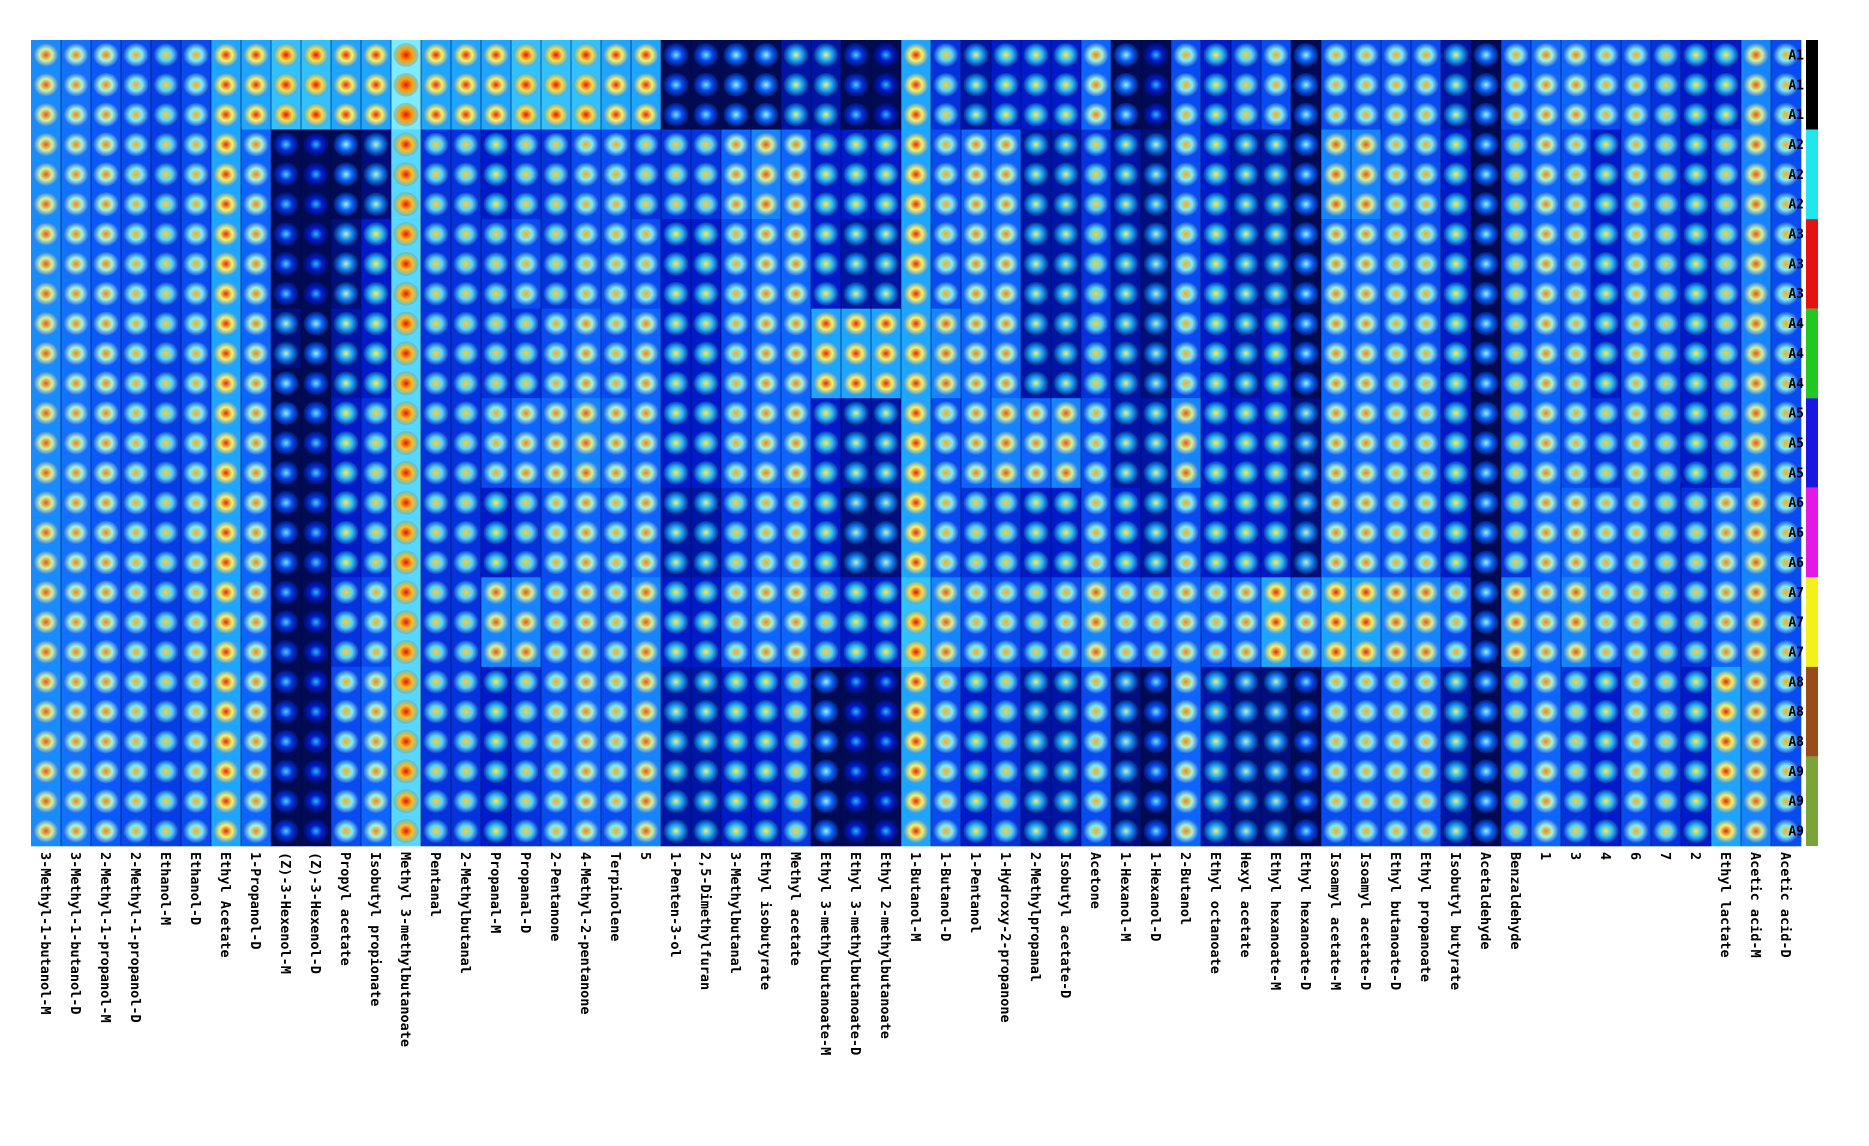 The width and height of the screenshot is (1869, 1146). I want to click on group-color-segment, so click(1812, 443).